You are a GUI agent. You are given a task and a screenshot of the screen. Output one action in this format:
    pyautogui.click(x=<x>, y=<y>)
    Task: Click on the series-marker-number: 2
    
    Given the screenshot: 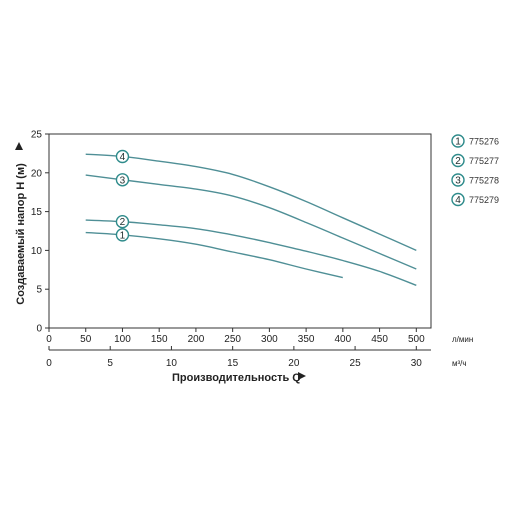 What is the action you would take?
    pyautogui.click(x=123, y=222)
    